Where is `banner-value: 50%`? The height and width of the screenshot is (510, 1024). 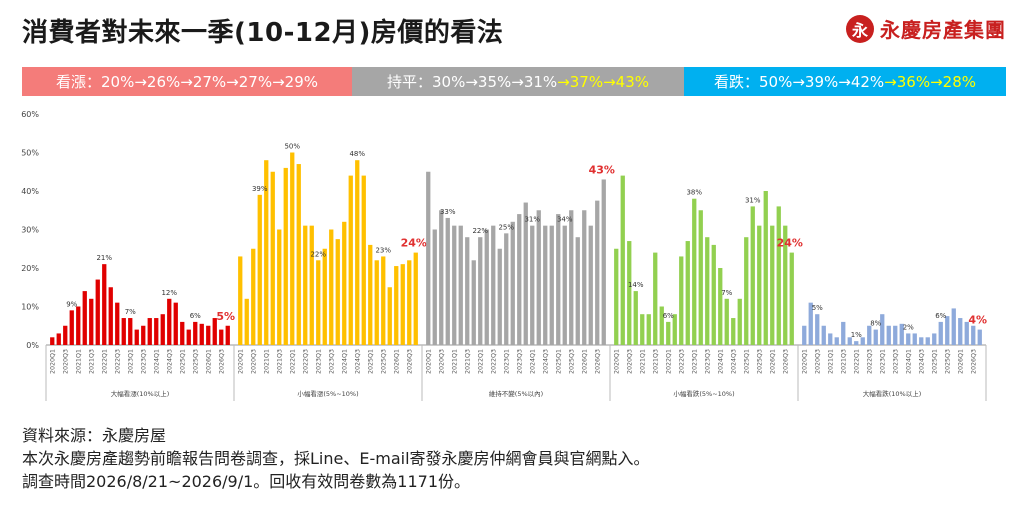
banner-value: 50% is located at coordinates (775, 81).